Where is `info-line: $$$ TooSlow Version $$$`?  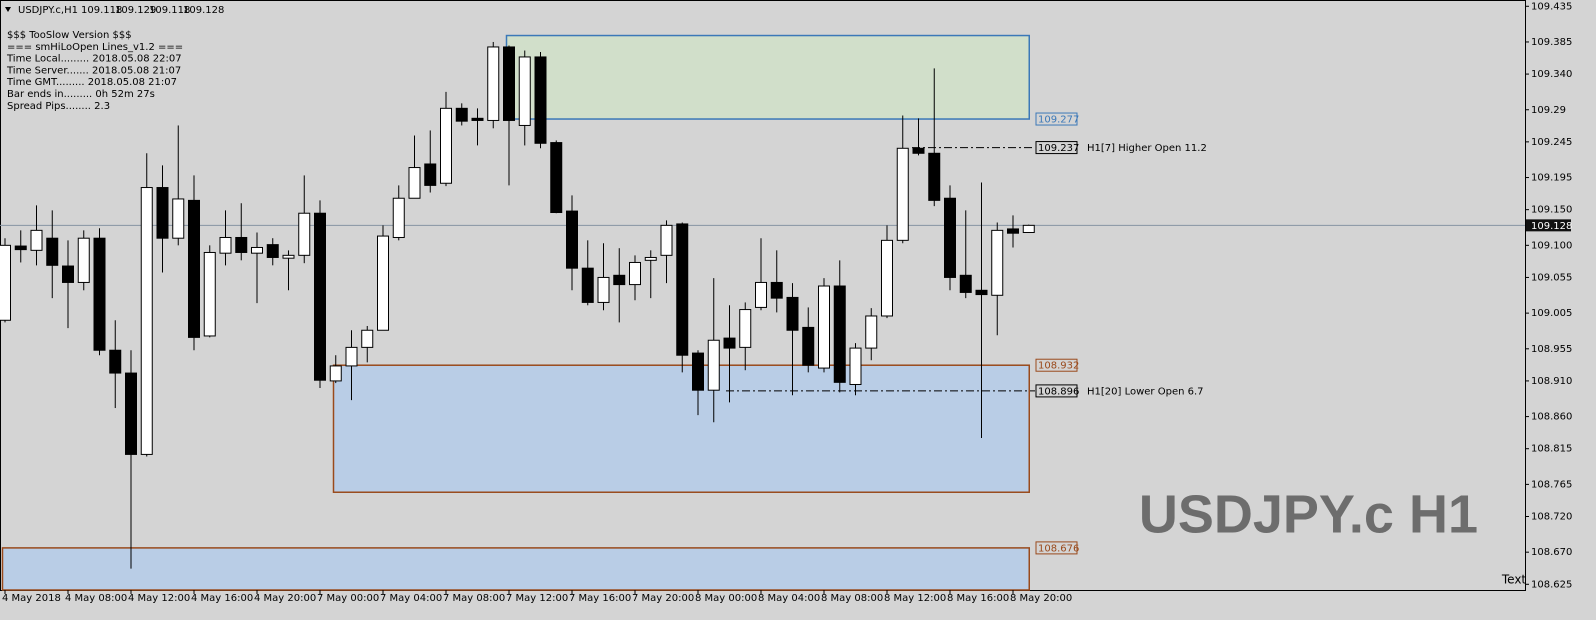
info-line: $$$ TooSlow Version $$$ is located at coordinates (69, 35).